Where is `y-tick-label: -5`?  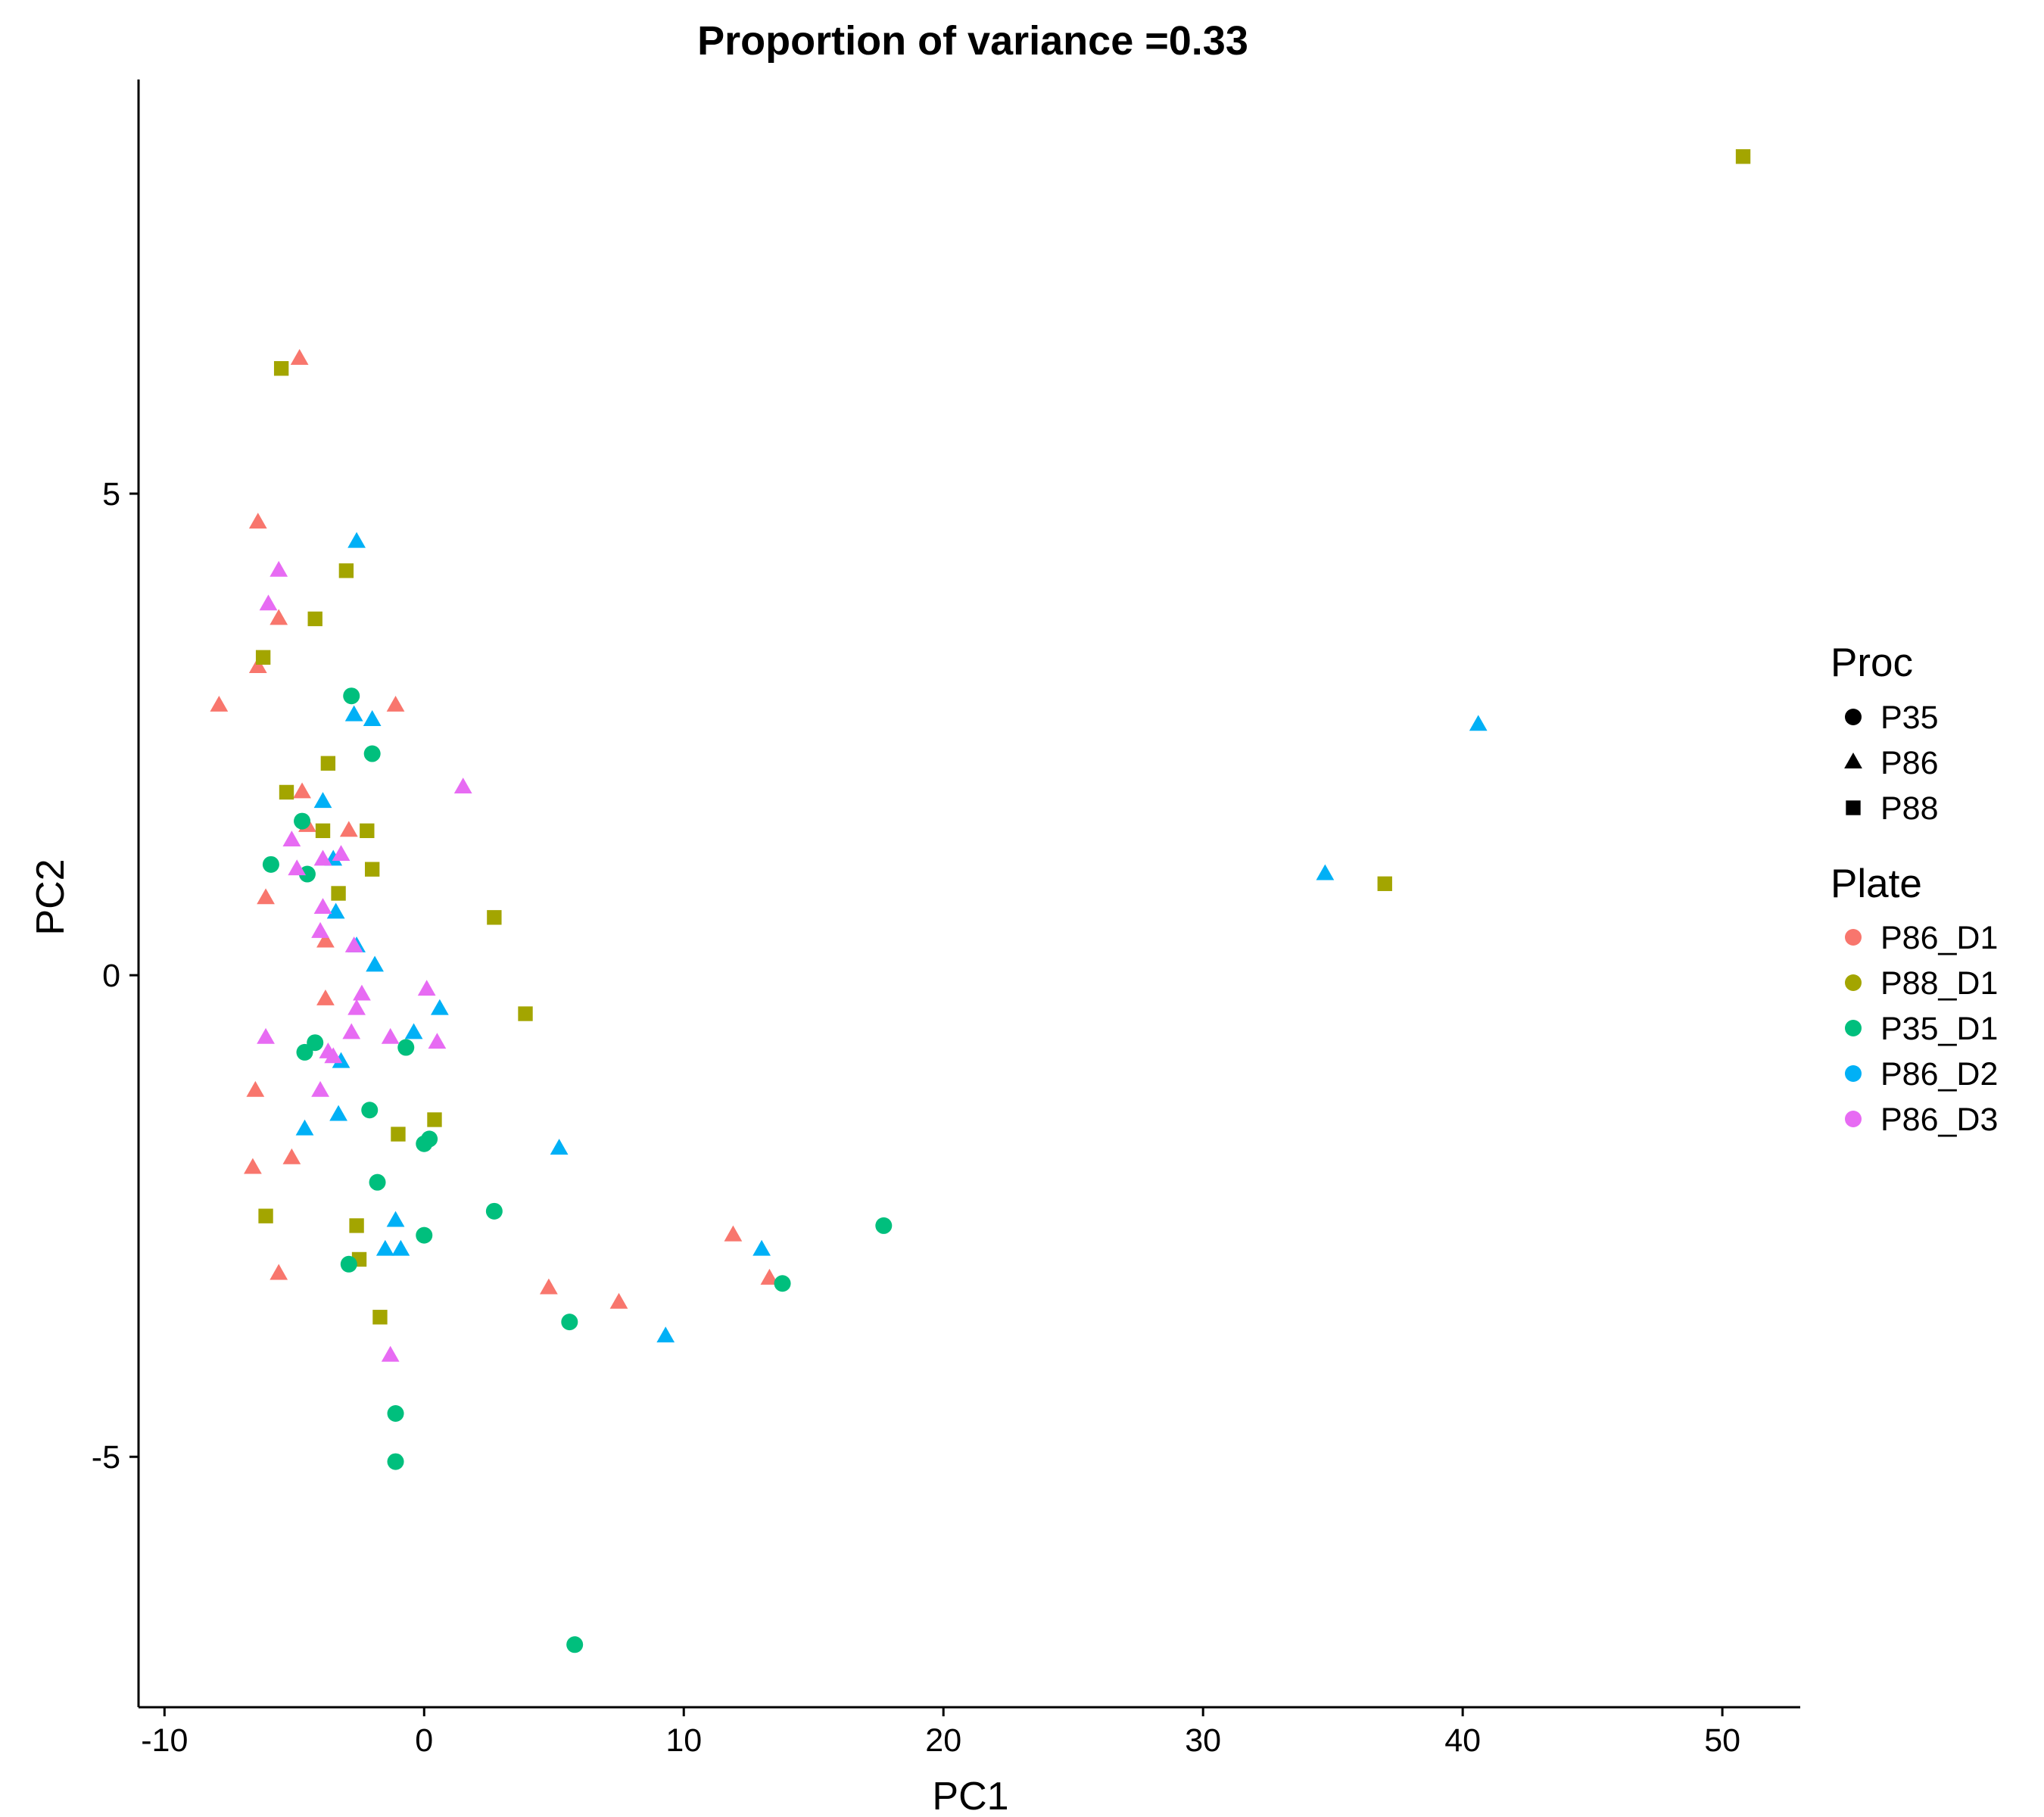 y-tick-label: -5 is located at coordinates (106, 1457).